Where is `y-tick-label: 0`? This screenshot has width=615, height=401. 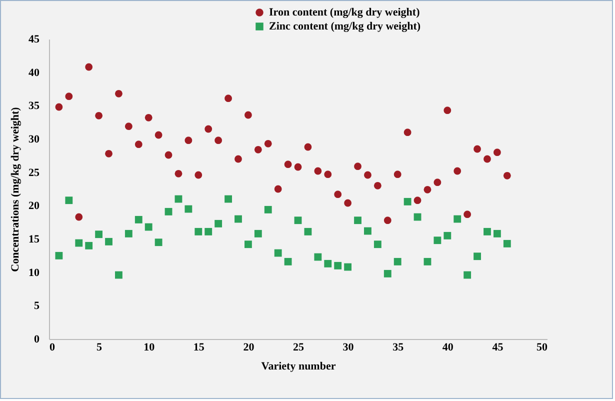
y-tick-label: 0 is located at coordinates (37, 340).